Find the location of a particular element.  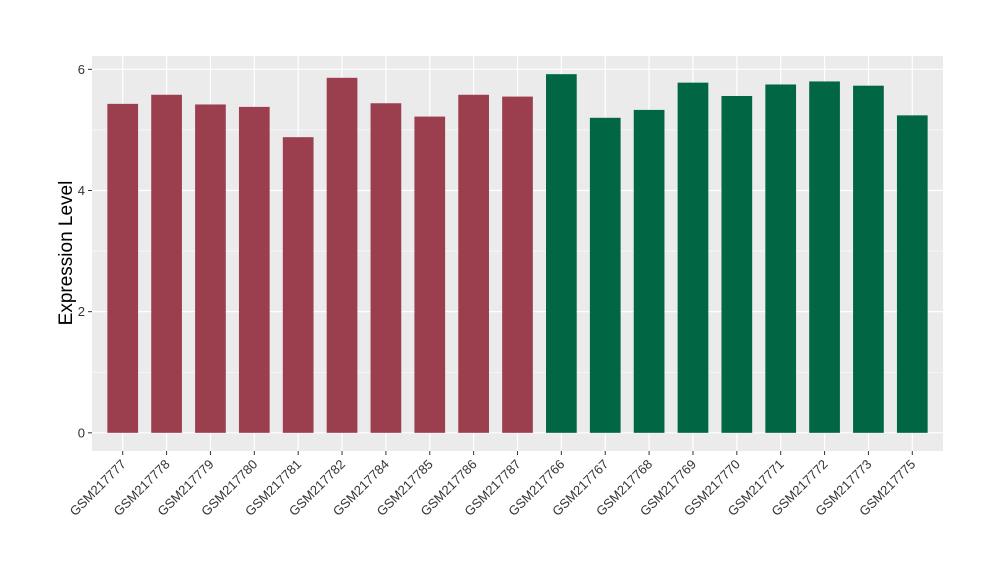

bar-GSM217782 is located at coordinates (342, 255).